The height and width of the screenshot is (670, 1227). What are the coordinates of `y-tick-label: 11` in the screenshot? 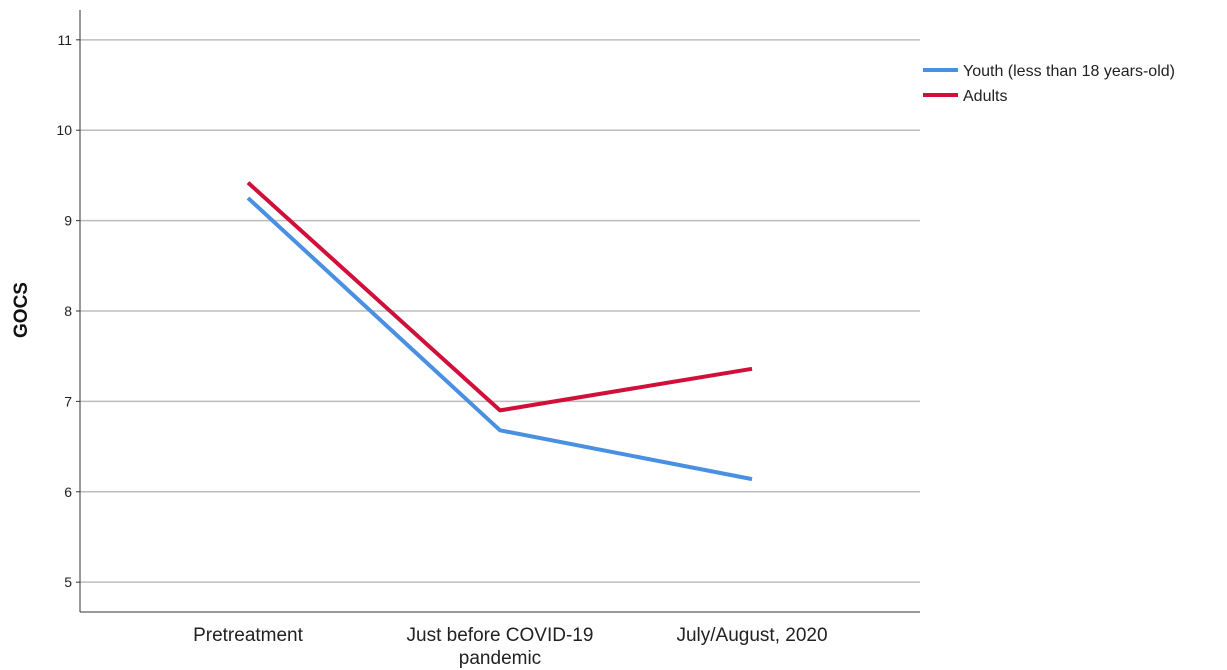 It's located at (64, 40).